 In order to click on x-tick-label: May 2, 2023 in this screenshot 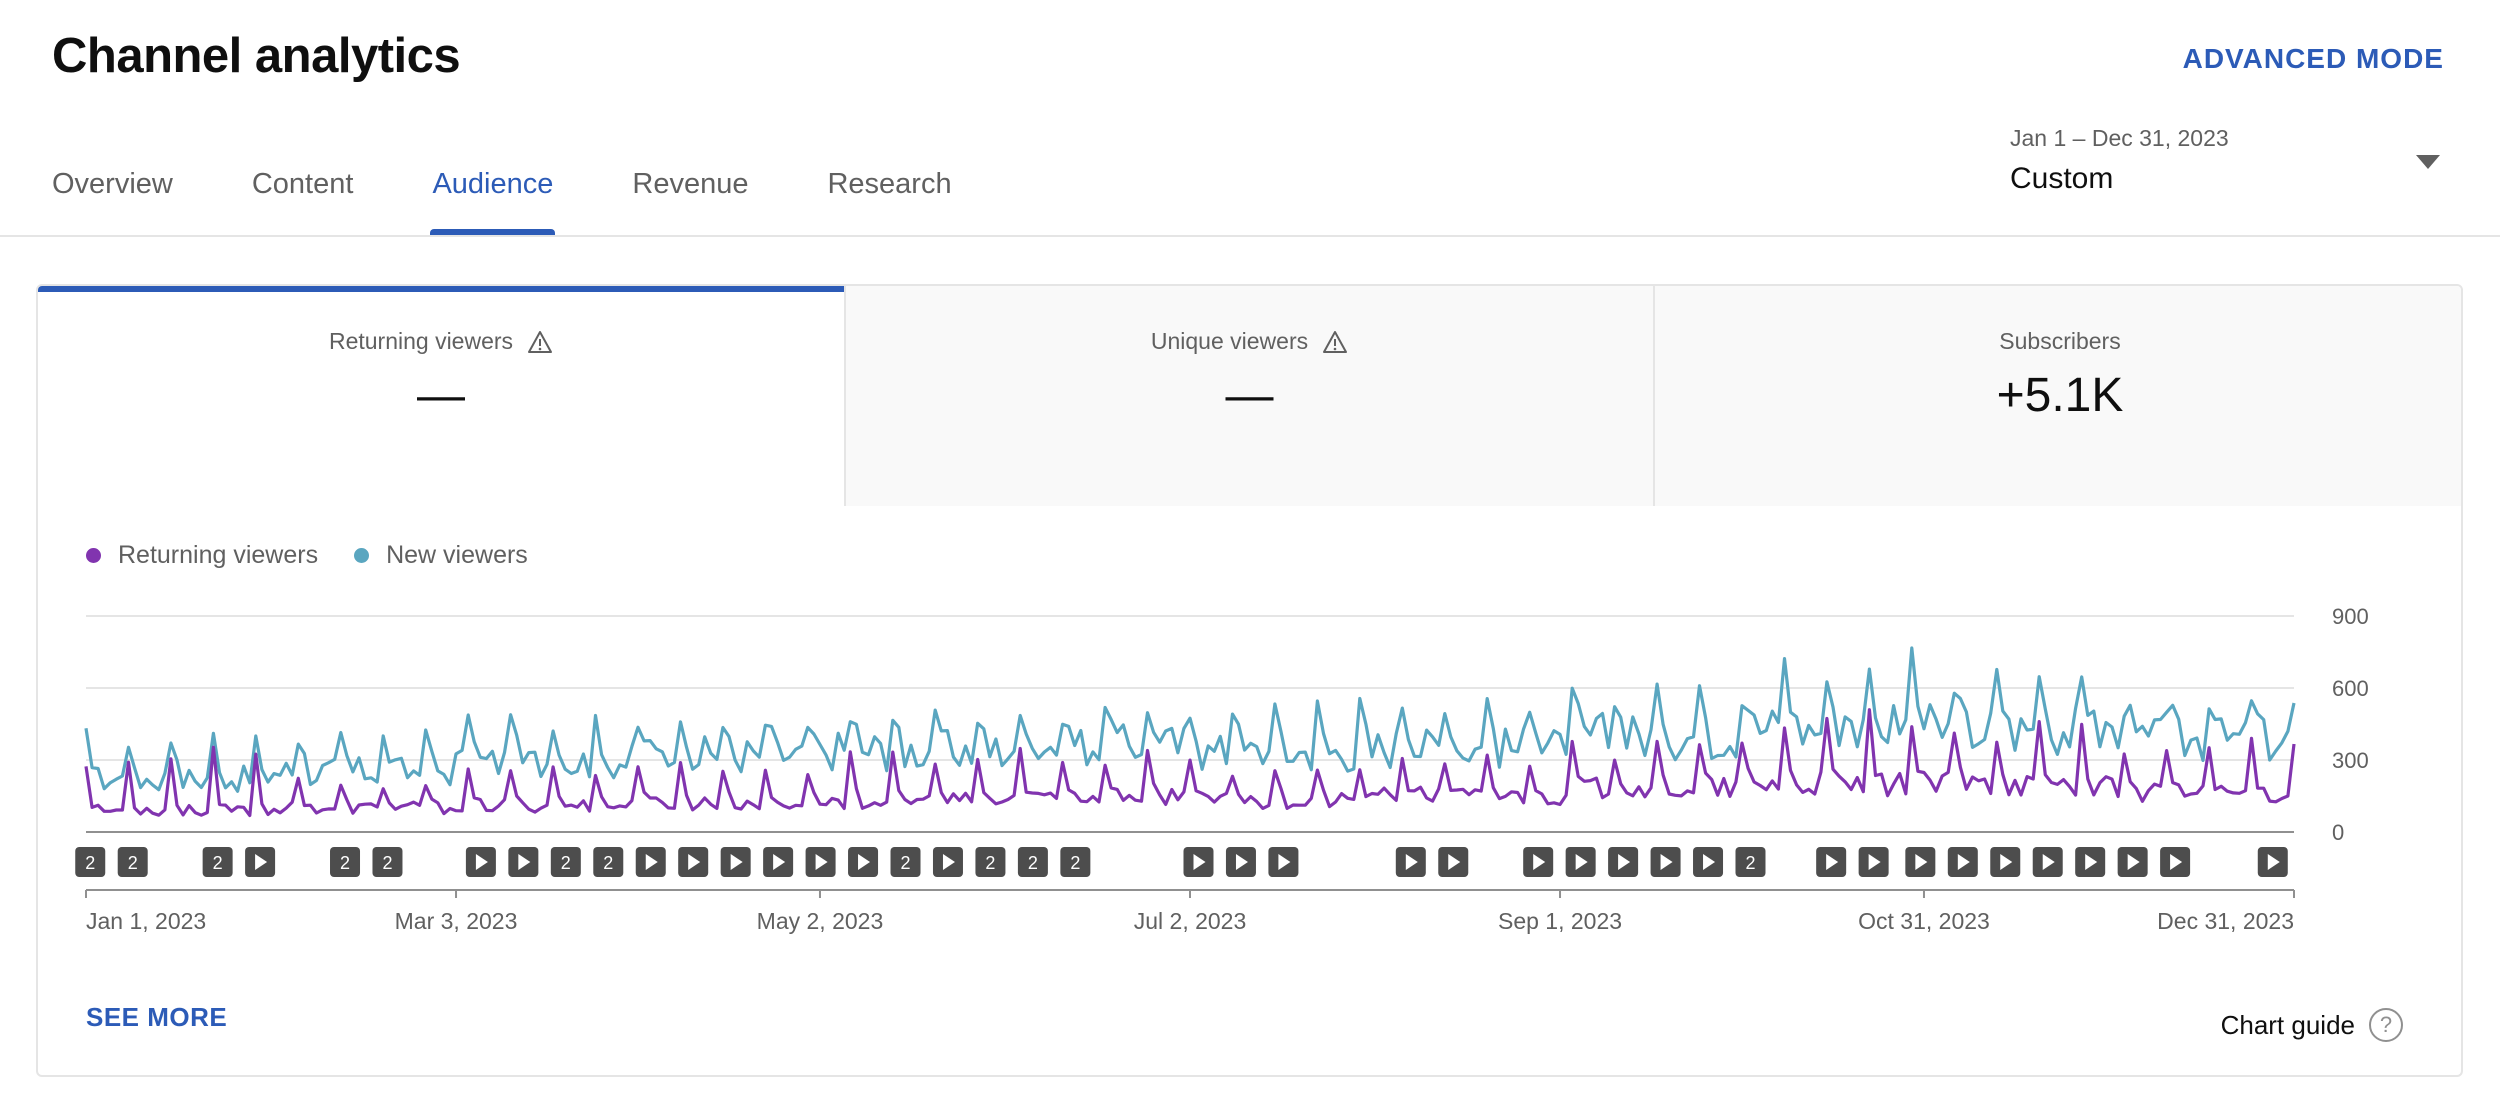, I will do `click(820, 921)`.